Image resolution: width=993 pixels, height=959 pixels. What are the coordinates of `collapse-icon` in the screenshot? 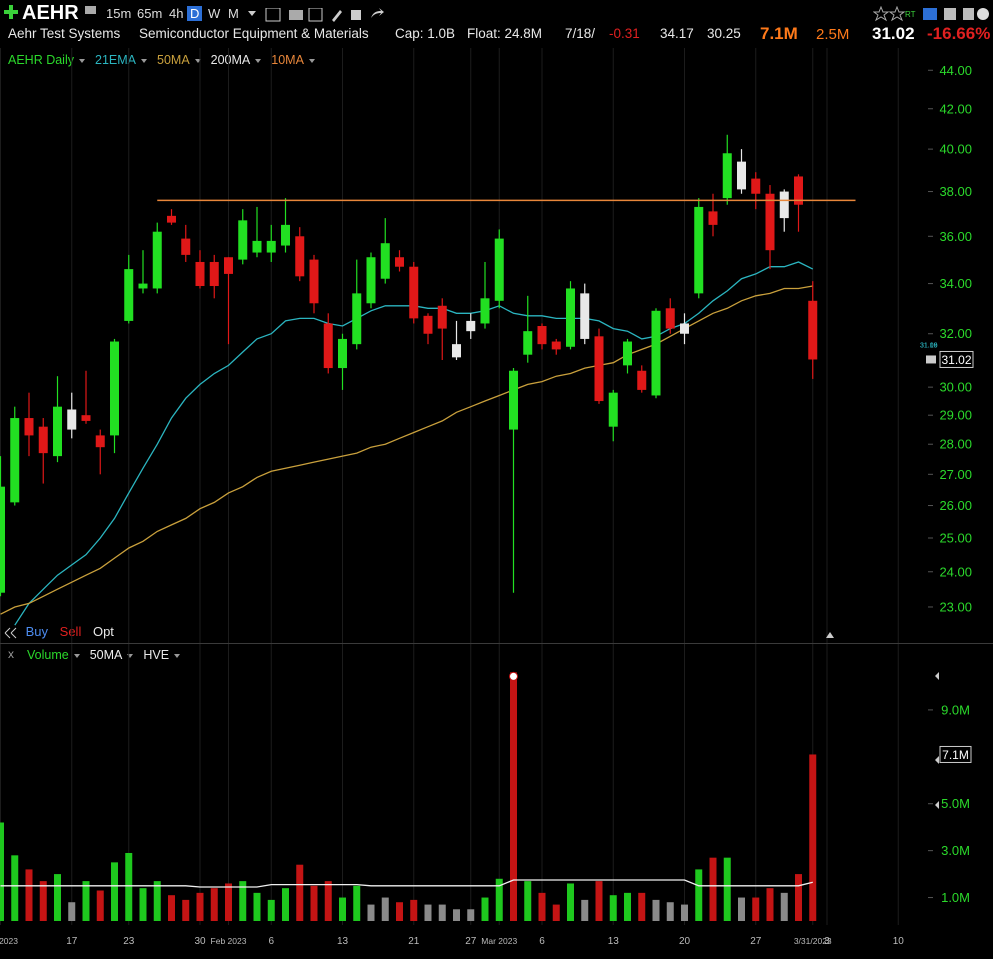 It's located at (11, 633).